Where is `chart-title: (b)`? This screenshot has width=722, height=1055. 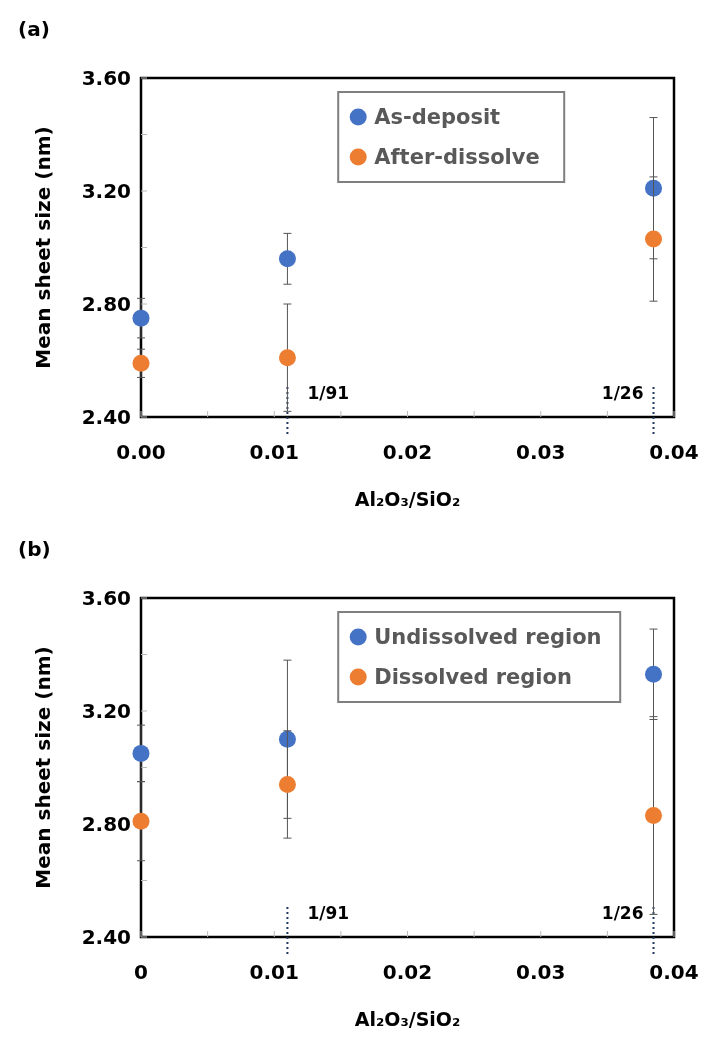 chart-title: (b) is located at coordinates (34, 549).